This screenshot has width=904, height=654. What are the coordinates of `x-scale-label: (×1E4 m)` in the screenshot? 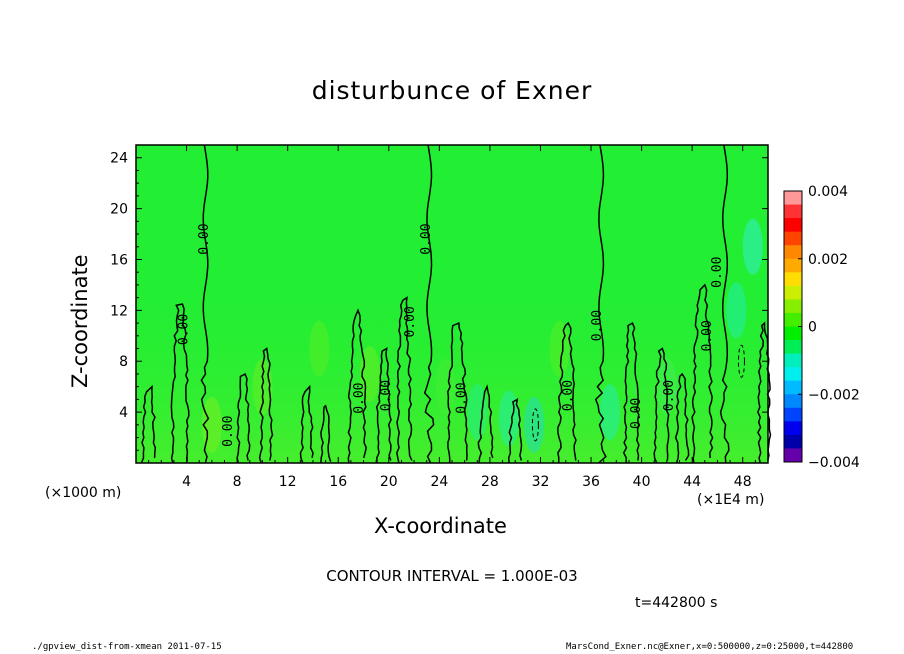 It's located at (731, 500).